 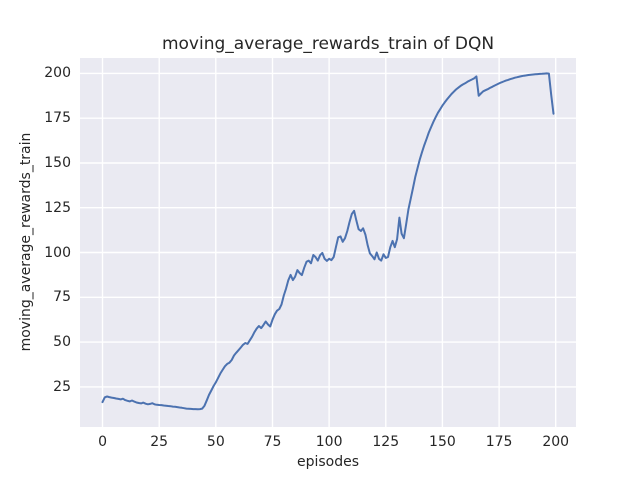 I want to click on x-tick-label: 100, so click(x=329, y=442).